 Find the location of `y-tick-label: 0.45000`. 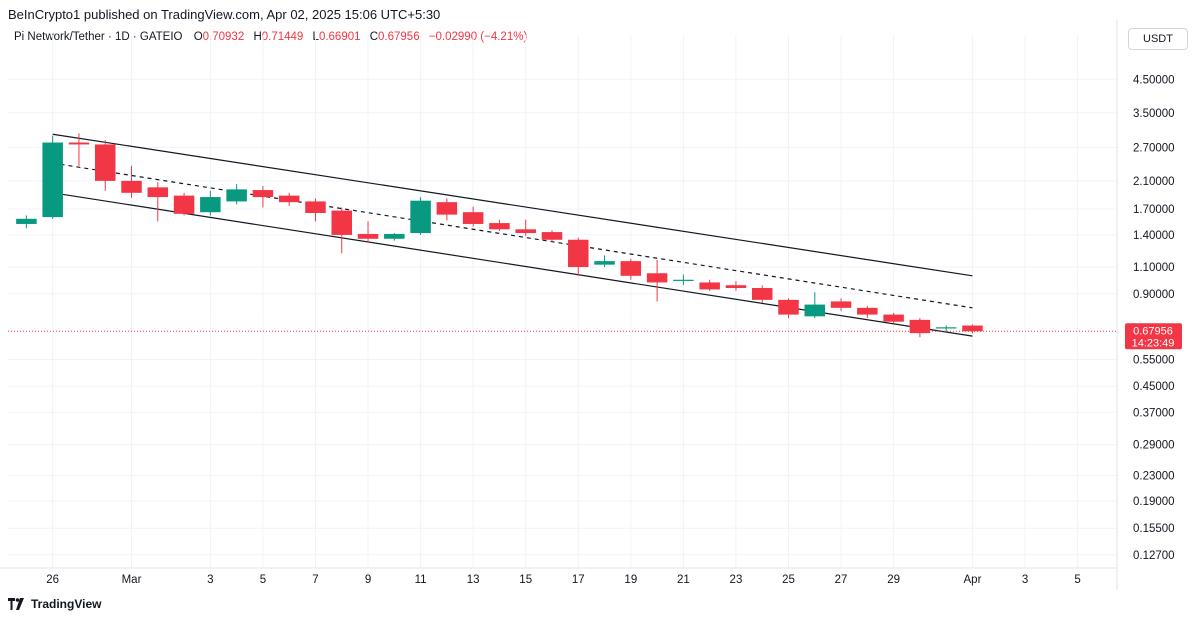

y-tick-label: 0.45000 is located at coordinates (1154, 387).